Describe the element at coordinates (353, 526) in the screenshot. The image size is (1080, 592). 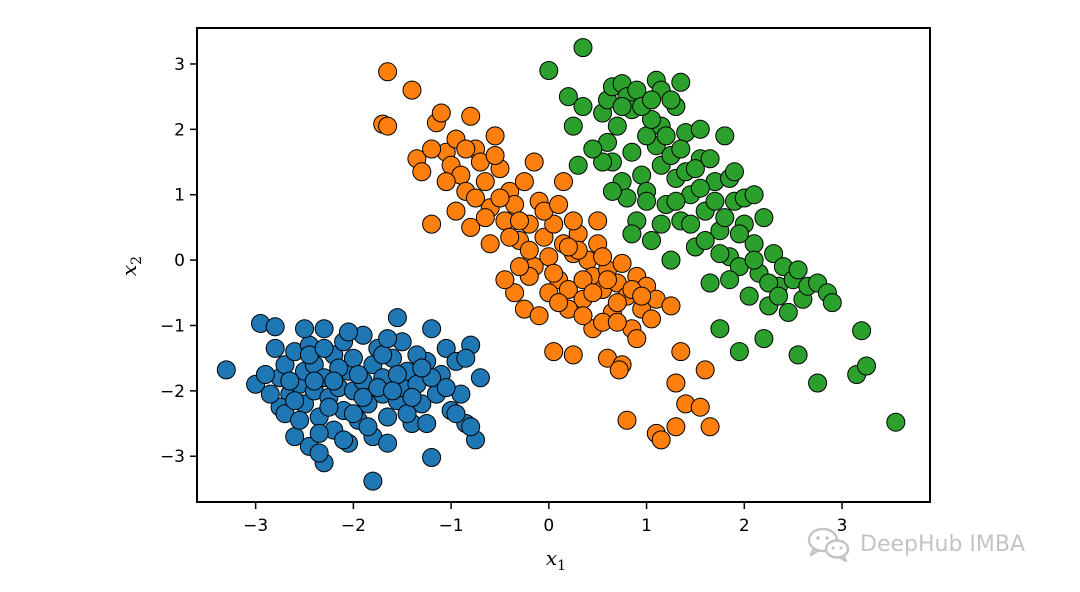
I see `x-tick-label: −2` at that location.